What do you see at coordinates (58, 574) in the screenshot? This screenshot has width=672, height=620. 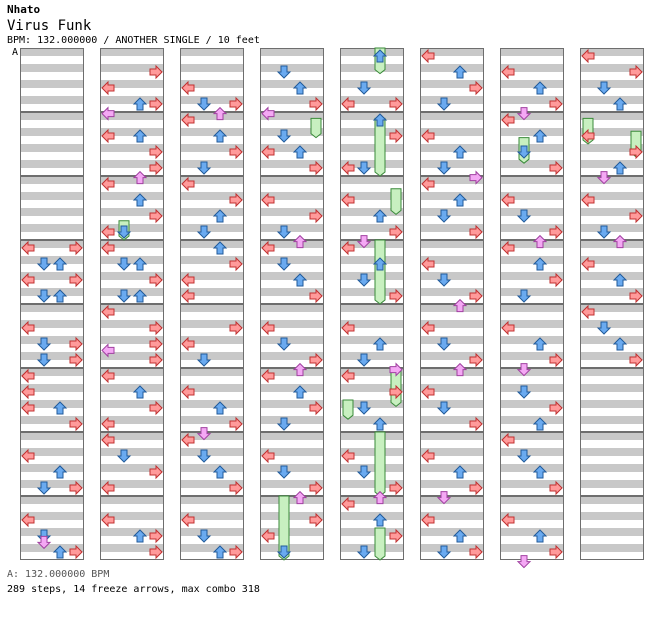 I see `bpm-summary: A: 132.000000 BPM` at bounding box center [58, 574].